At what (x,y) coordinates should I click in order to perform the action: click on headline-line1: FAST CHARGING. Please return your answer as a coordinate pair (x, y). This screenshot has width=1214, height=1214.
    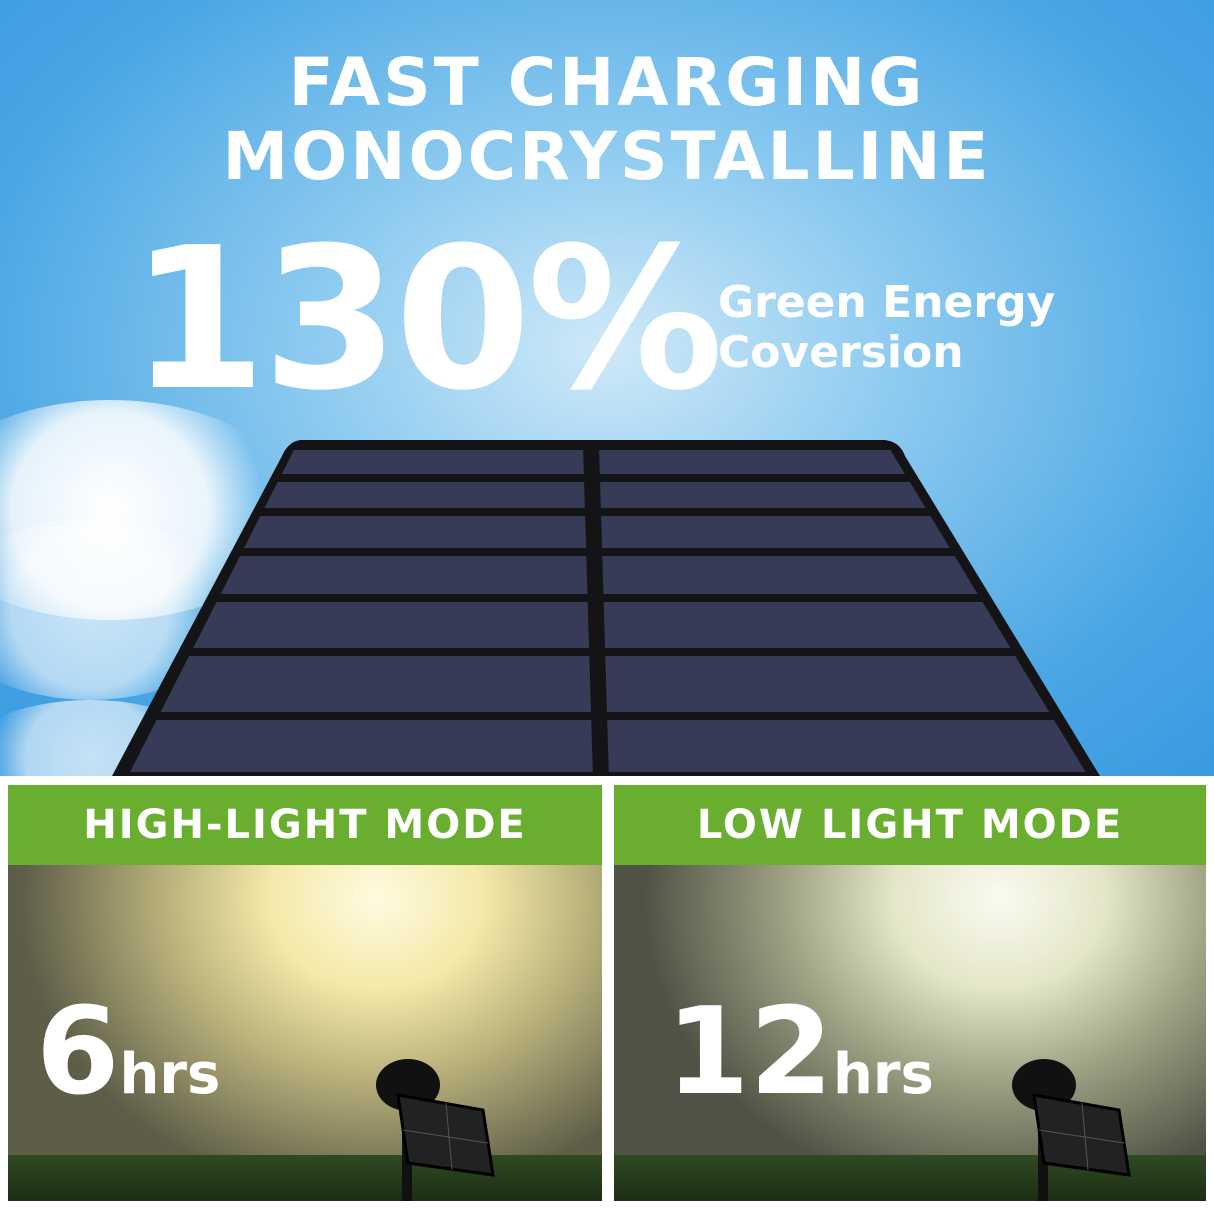
    Looking at the image, I should click on (607, 82).